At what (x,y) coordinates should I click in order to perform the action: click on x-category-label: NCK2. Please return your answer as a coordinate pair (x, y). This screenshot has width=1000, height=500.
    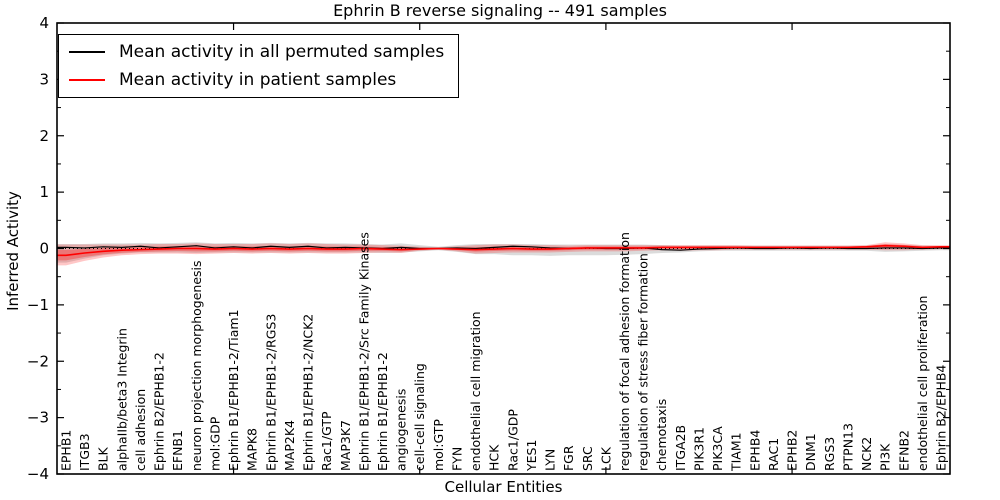
    Looking at the image, I should click on (866, 454).